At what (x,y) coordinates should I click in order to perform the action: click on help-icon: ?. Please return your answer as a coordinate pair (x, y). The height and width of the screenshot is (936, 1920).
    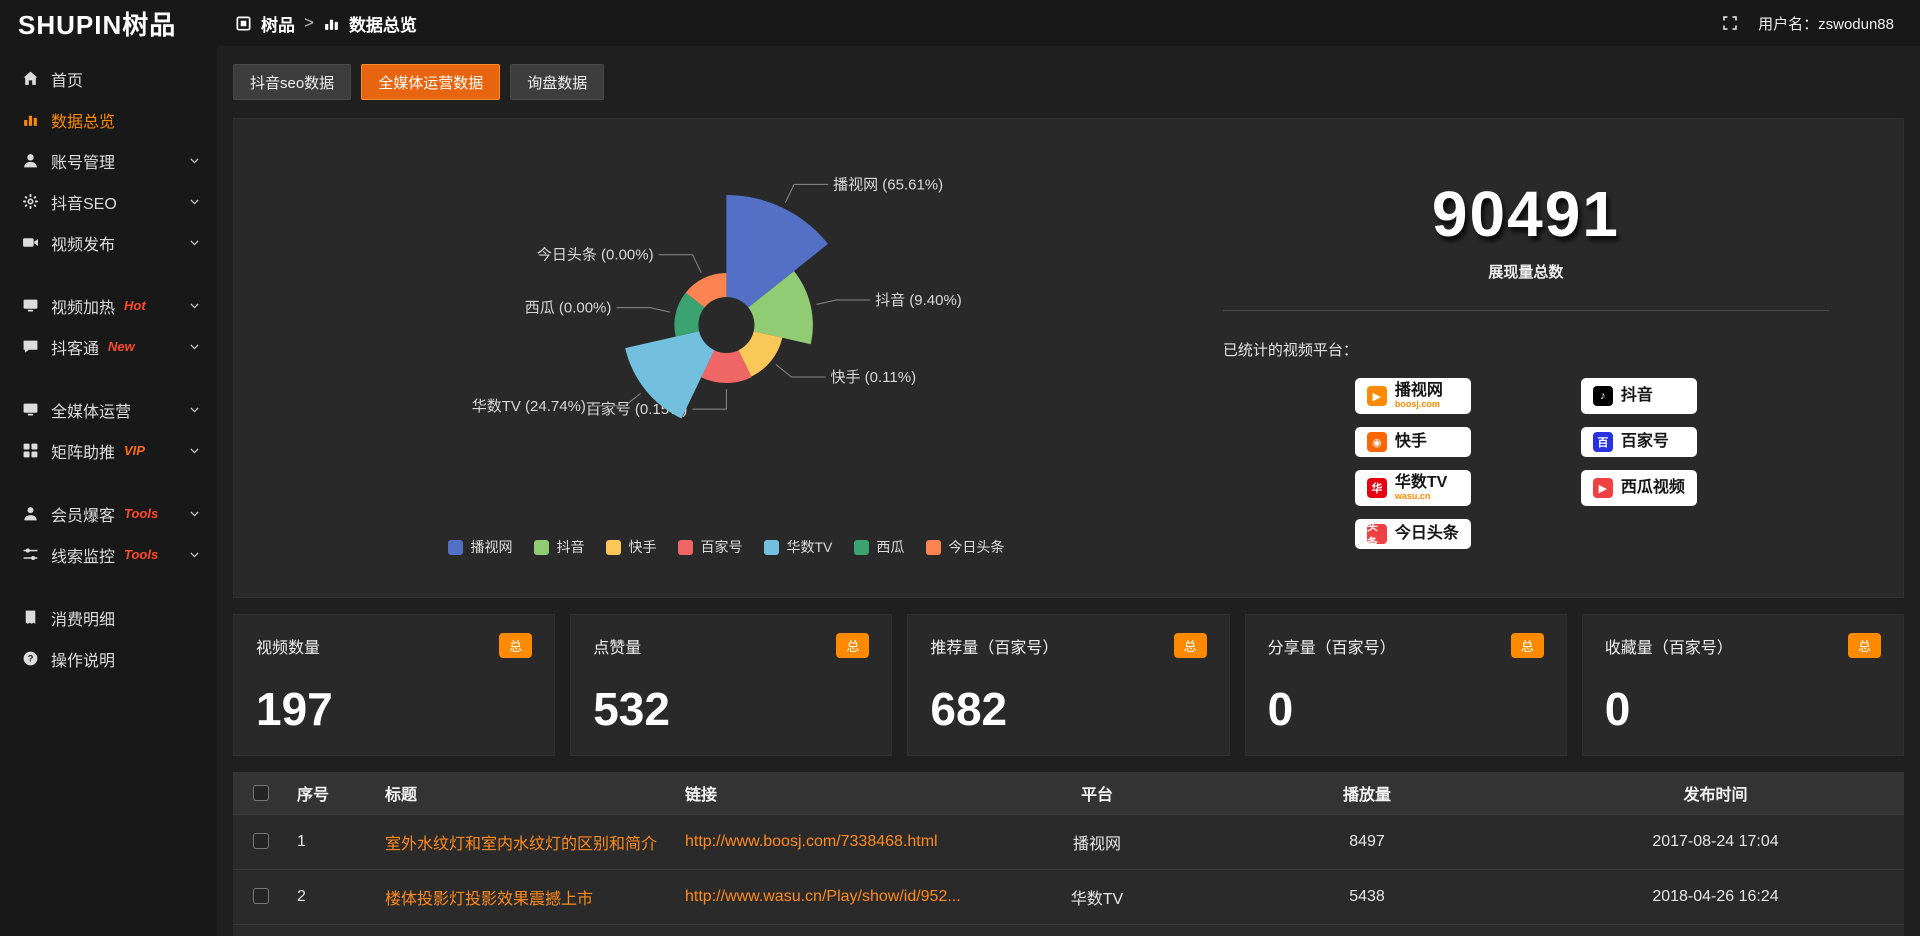
    Looking at the image, I should click on (30, 658).